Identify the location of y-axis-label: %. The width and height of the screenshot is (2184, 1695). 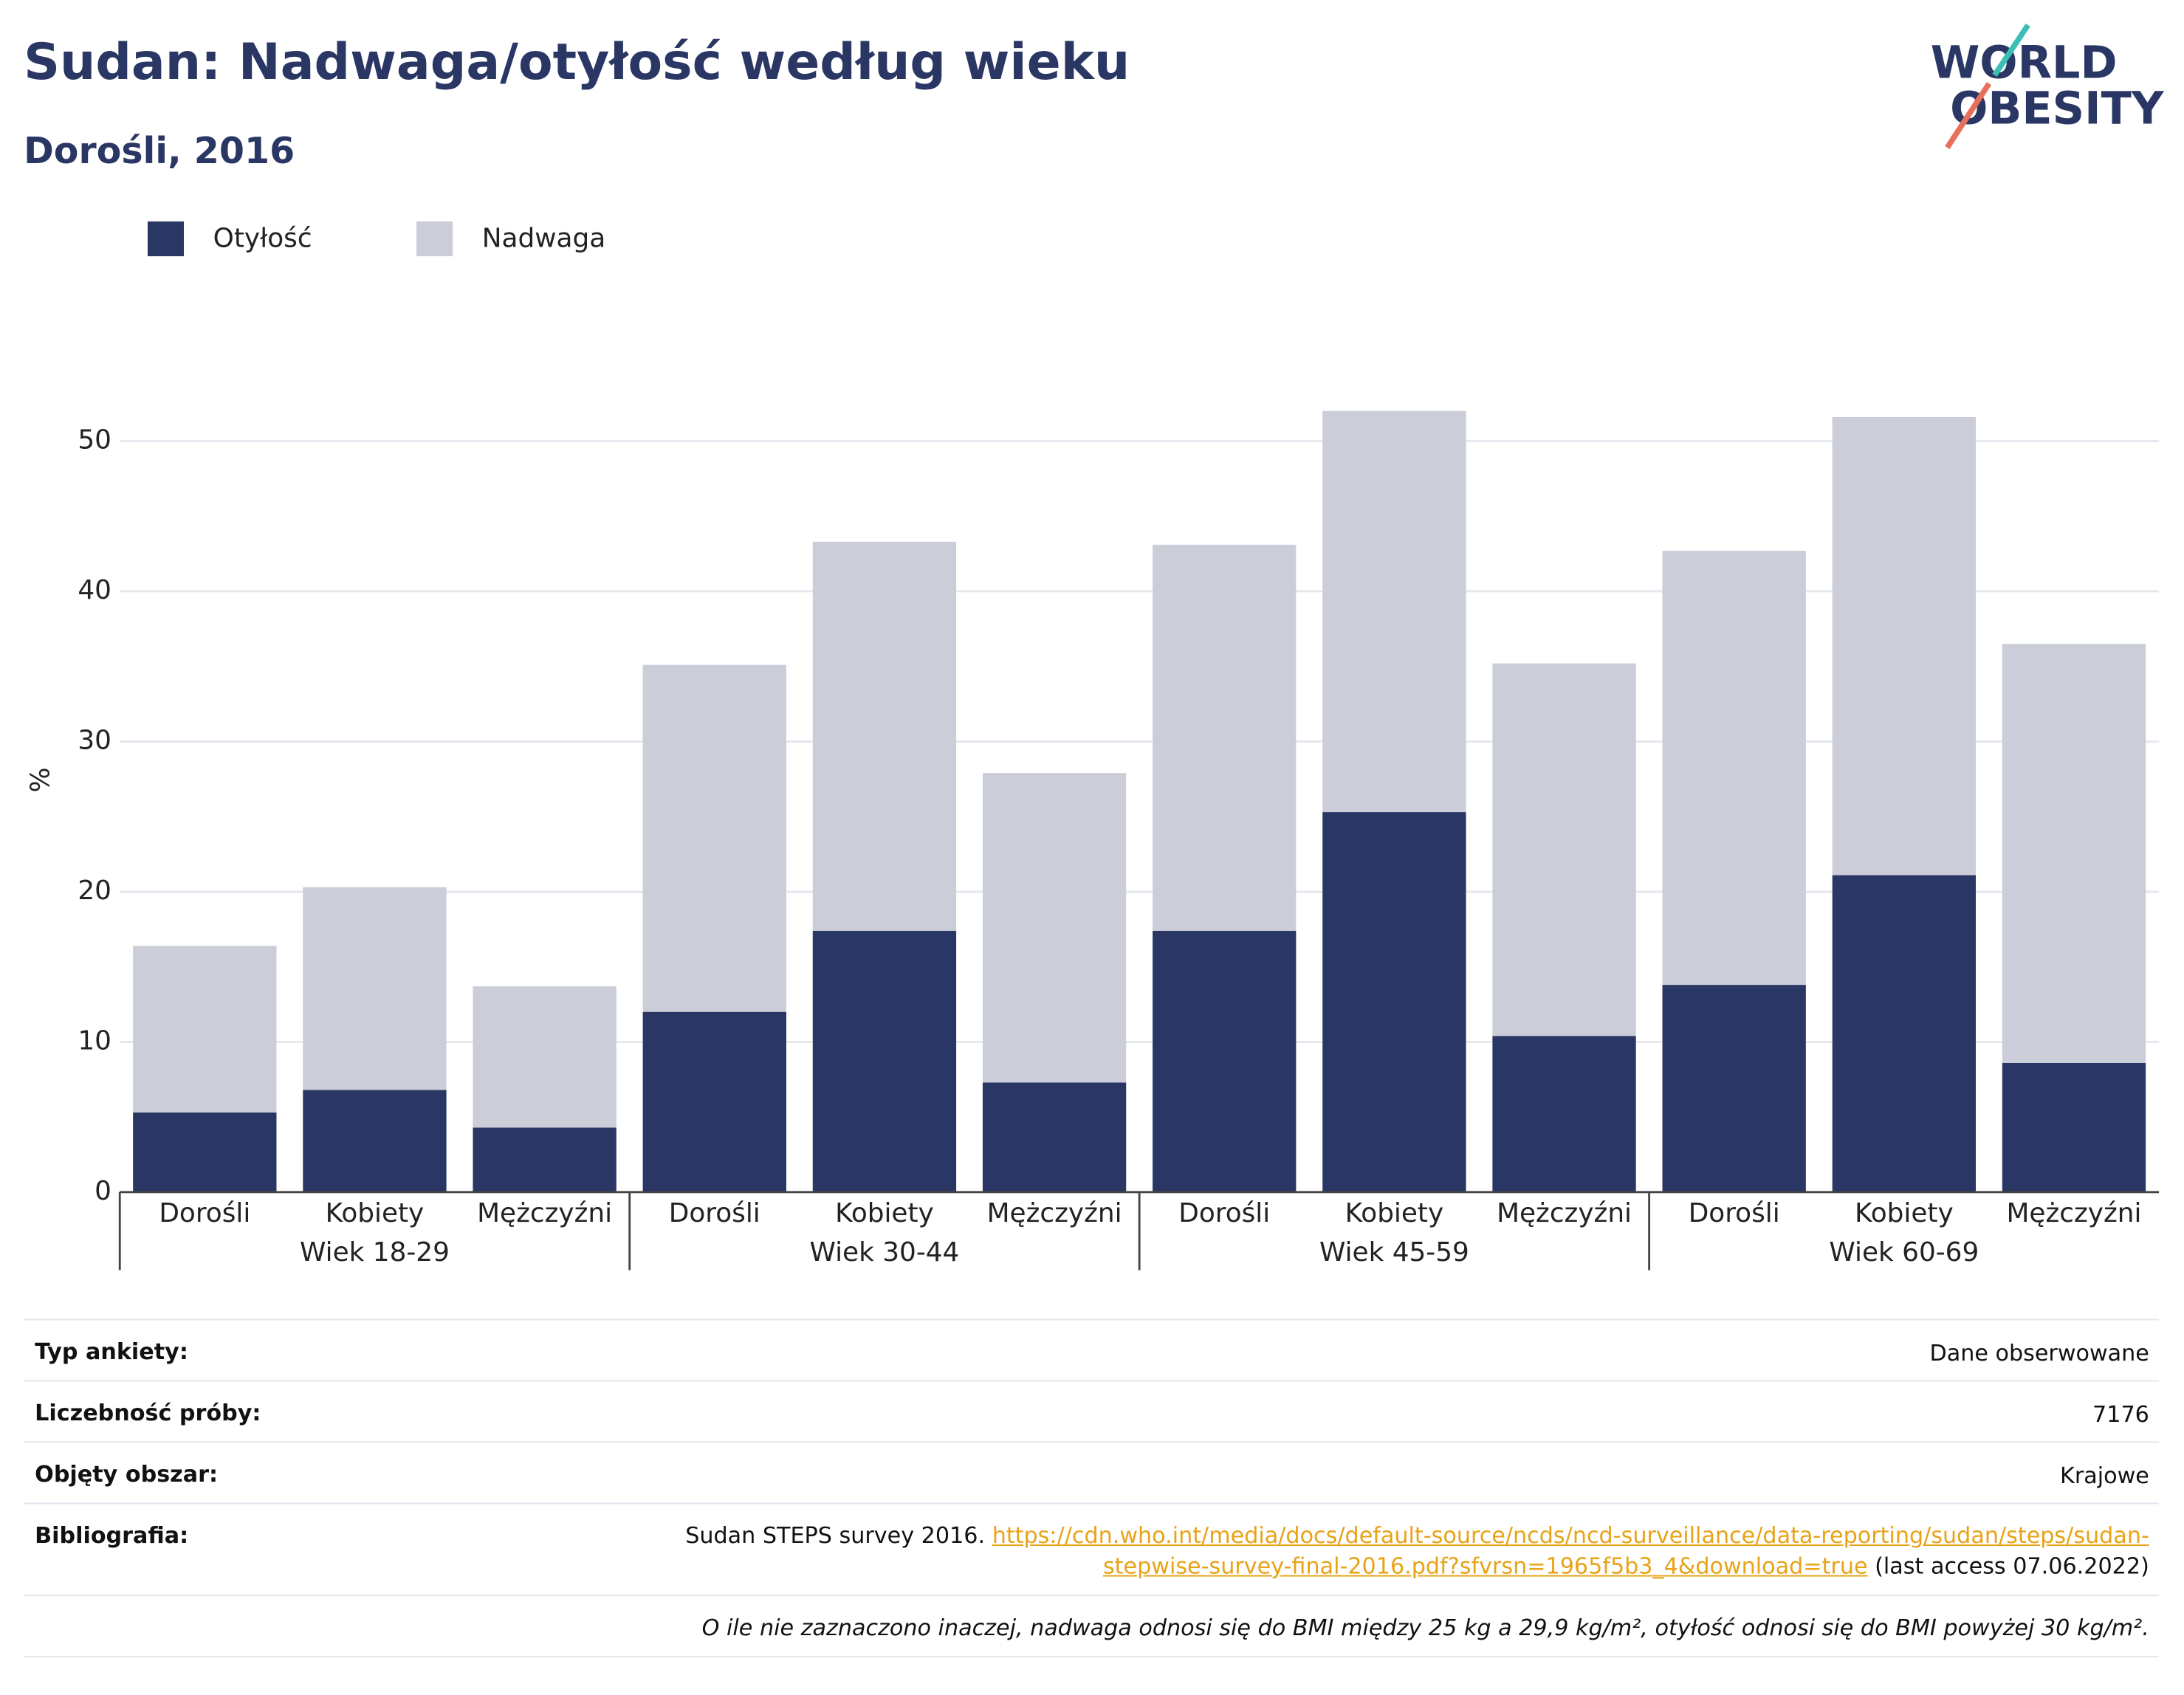
(41, 779).